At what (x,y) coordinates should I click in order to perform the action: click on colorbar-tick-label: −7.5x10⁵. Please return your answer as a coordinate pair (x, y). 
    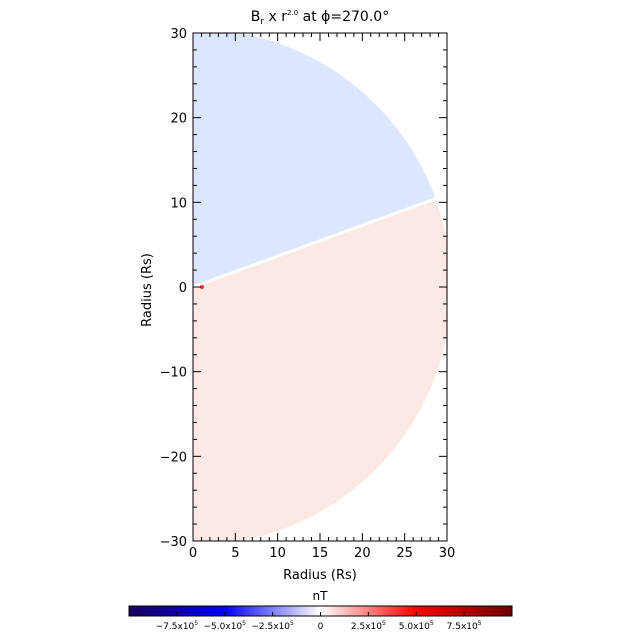
    Looking at the image, I should click on (177, 626).